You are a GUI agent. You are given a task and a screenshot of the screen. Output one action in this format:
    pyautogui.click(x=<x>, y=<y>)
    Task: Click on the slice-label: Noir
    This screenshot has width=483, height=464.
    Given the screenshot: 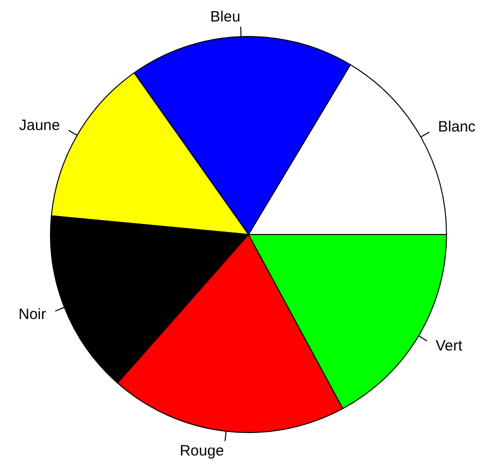 What is the action you would take?
    pyautogui.click(x=32, y=315)
    